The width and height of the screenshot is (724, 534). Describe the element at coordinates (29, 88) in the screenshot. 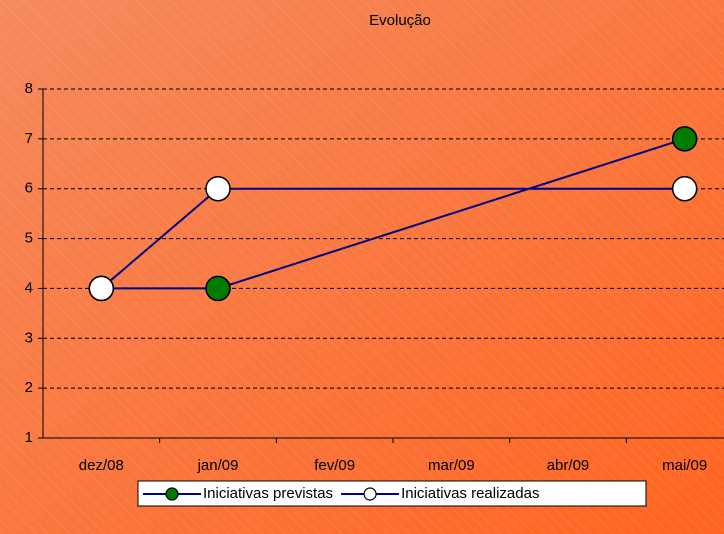

I see `y-tick-label: 8` at that location.